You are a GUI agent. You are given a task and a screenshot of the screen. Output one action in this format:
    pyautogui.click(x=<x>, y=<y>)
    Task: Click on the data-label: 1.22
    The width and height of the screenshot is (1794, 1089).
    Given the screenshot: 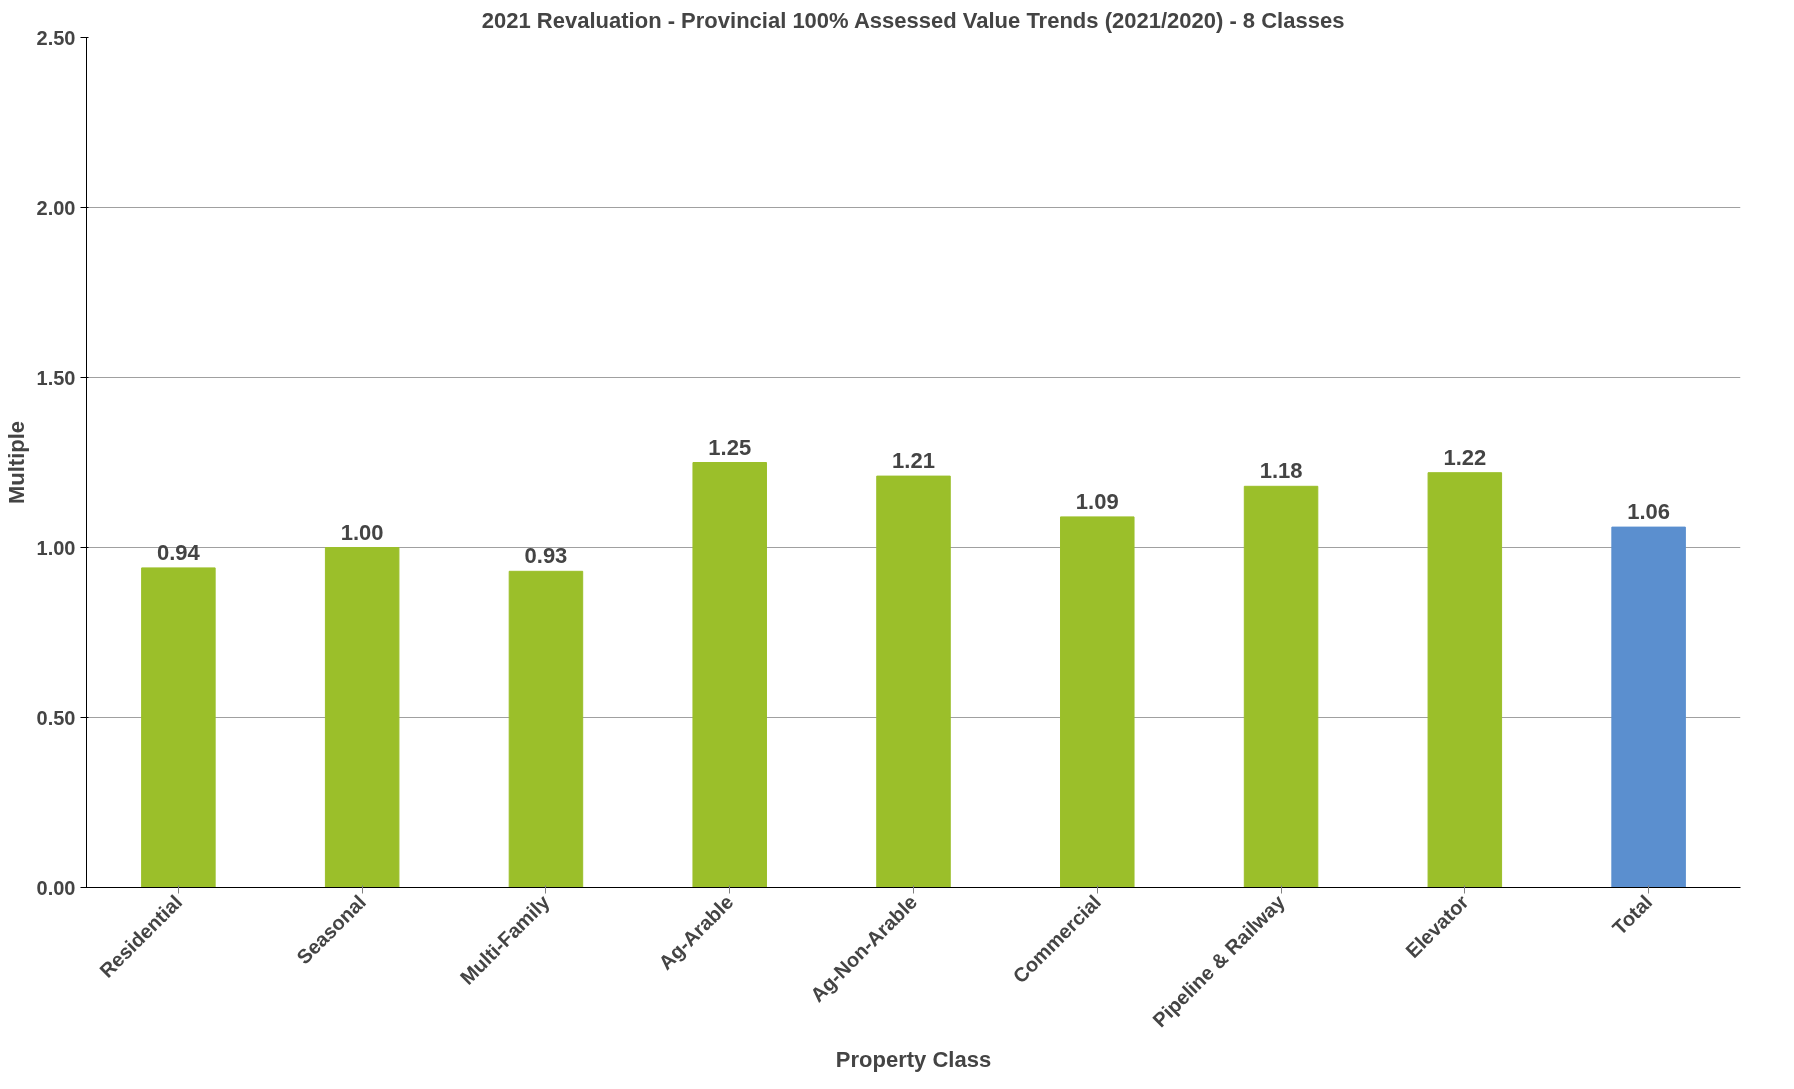 What is the action you would take?
    pyautogui.click(x=1465, y=457)
    